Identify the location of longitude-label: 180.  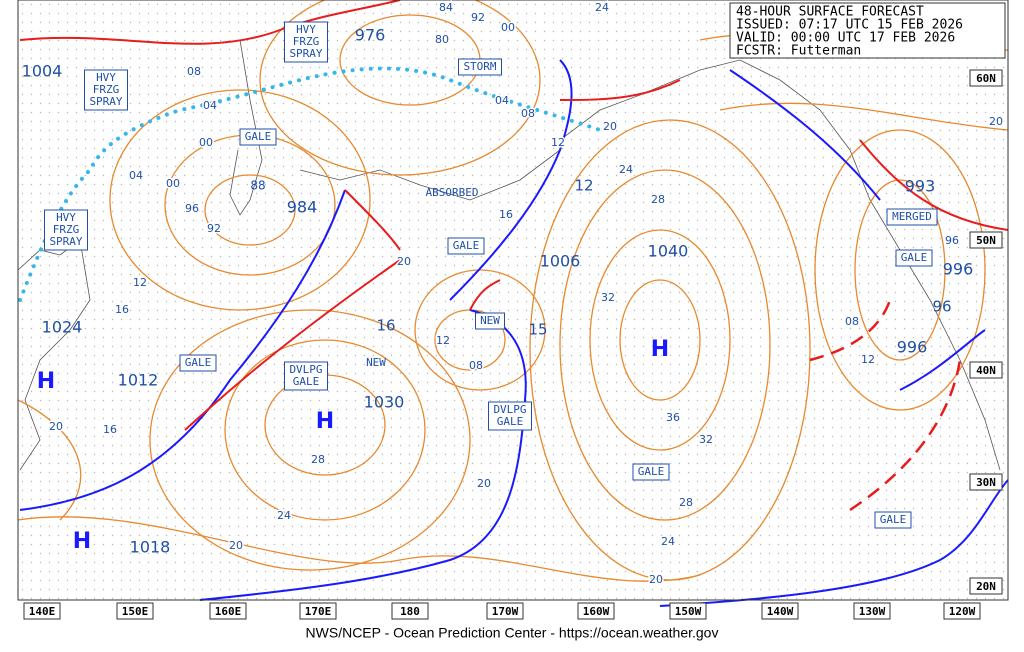
(410, 611).